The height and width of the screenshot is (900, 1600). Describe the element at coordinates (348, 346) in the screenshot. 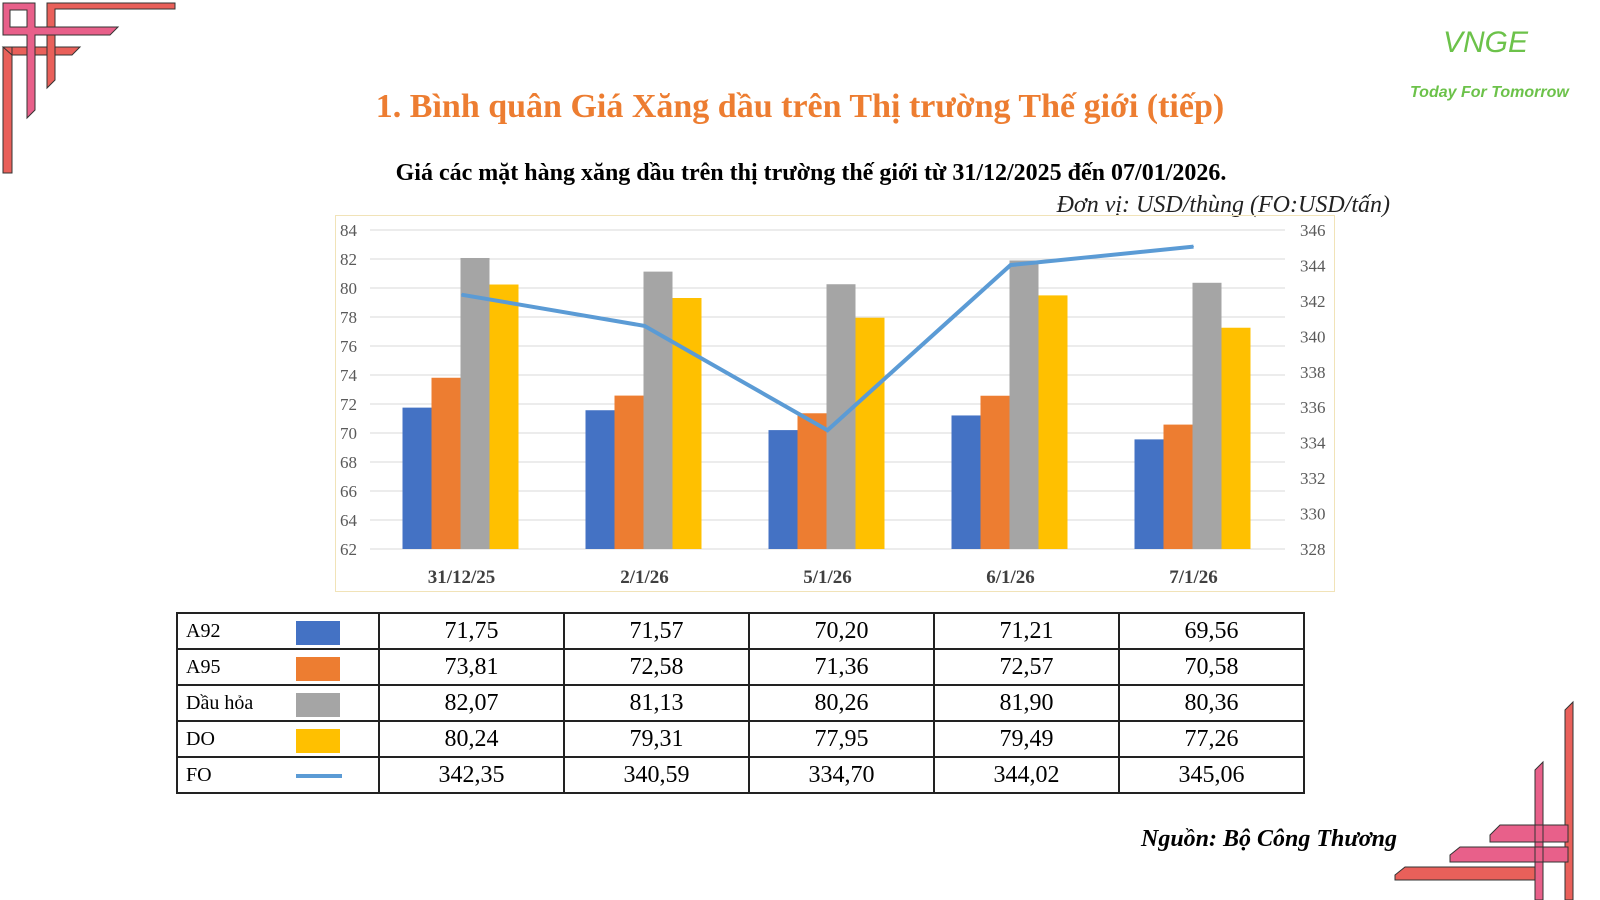

I see `y-tick-label: 76` at that location.